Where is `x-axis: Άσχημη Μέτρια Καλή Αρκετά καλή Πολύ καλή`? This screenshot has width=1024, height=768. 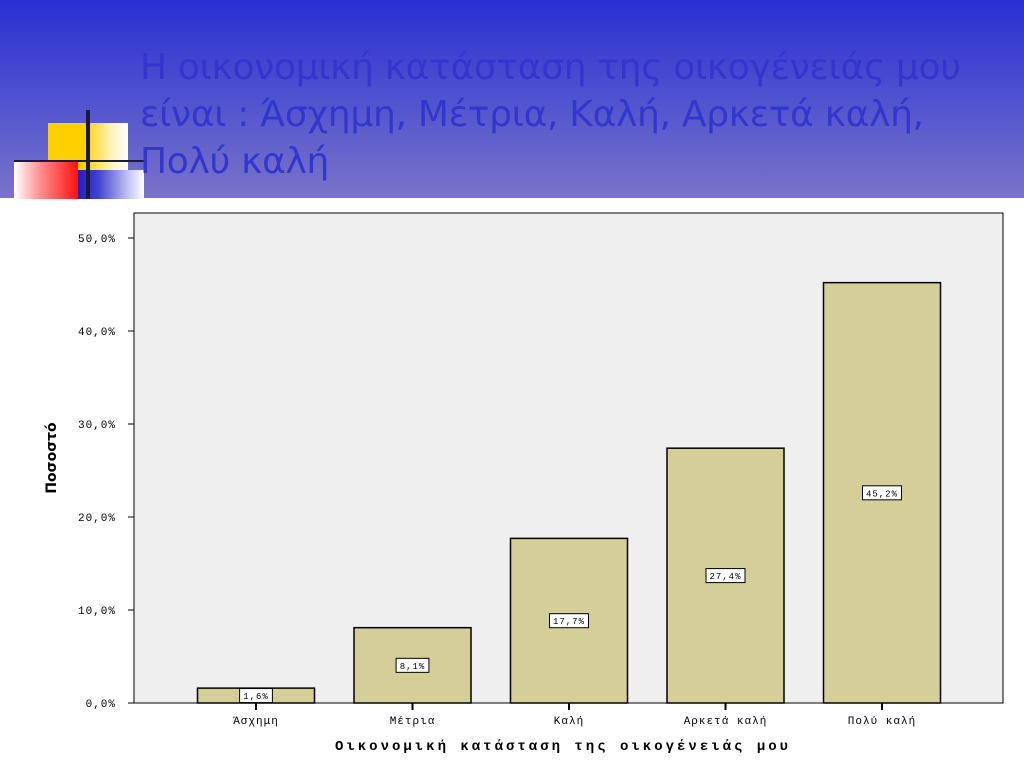
x-axis: Άσχημη Μέτρια Καλή Αρκετά καλή Πολύ καλή is located at coordinates (574, 715).